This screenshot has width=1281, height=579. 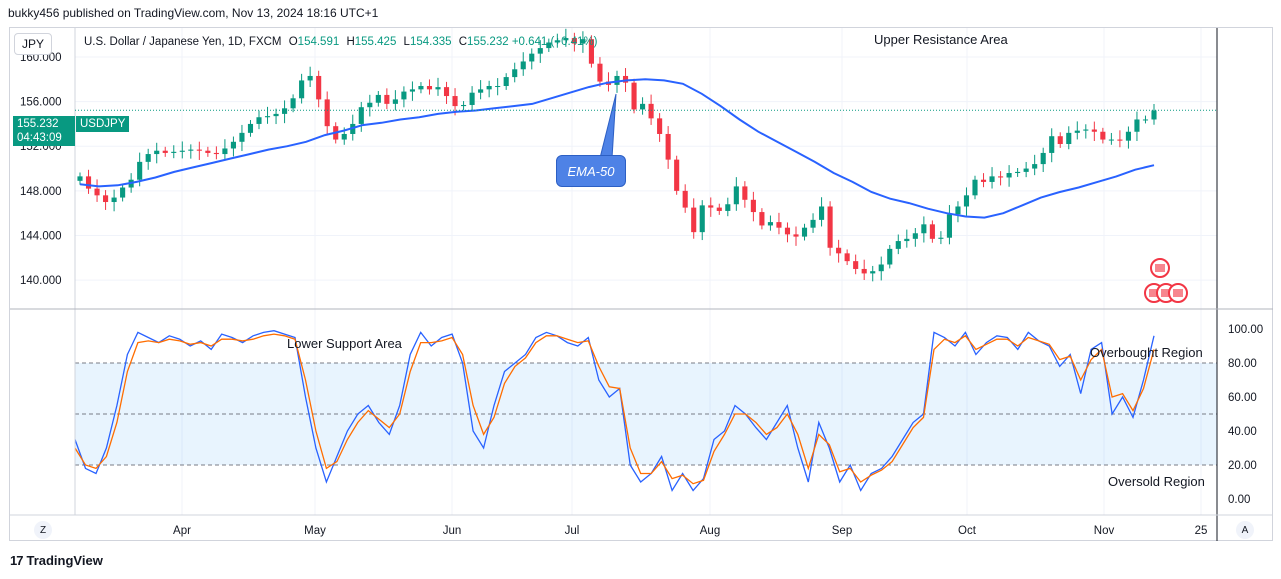 What do you see at coordinates (17, 560) in the screenshot?
I see `tradingview-logo-icon: 17` at bounding box center [17, 560].